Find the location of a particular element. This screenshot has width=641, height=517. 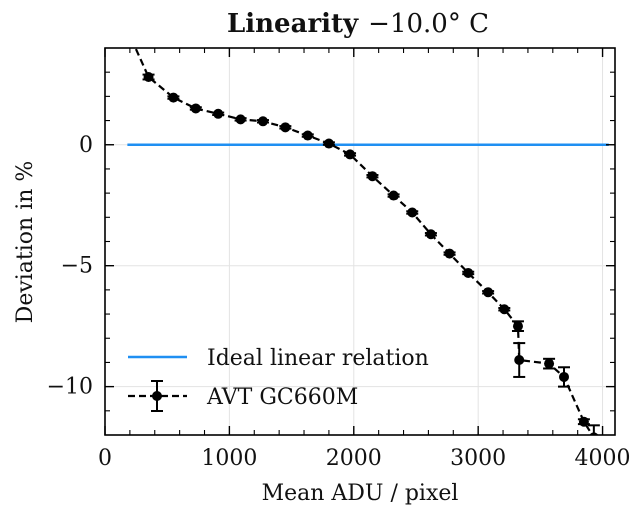

chart-title: Linearity −10.0° C is located at coordinates (358, 24).